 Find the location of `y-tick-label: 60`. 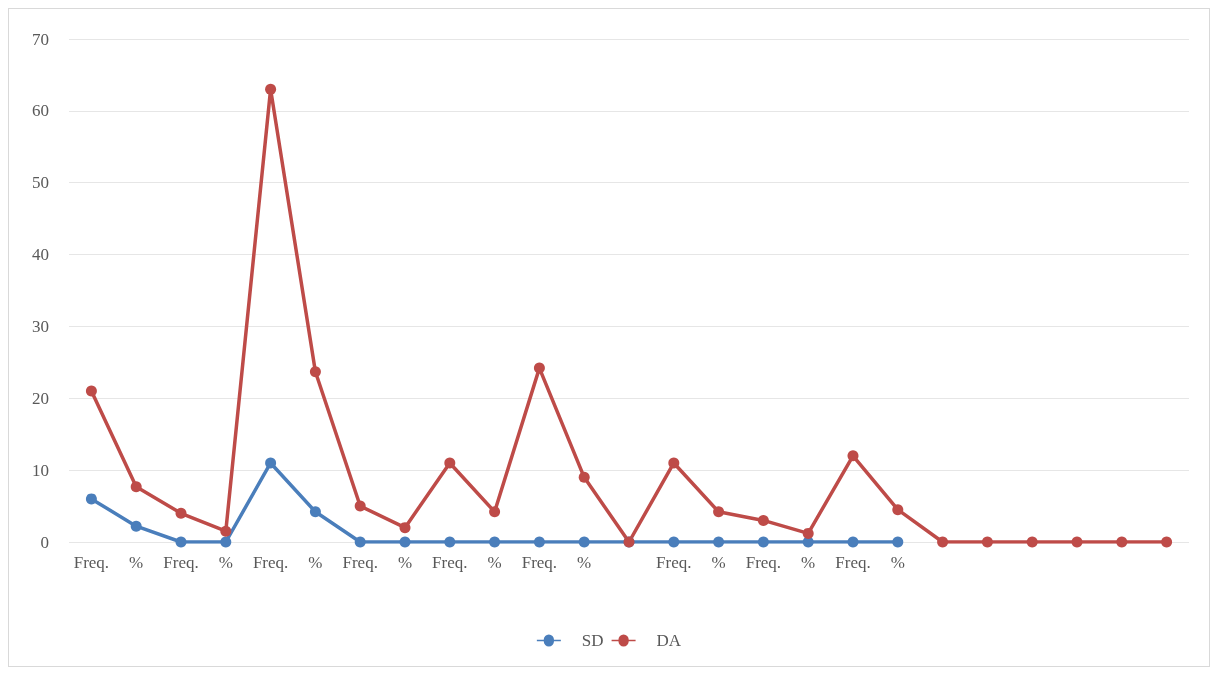

y-tick-label: 60 is located at coordinates (40, 111).